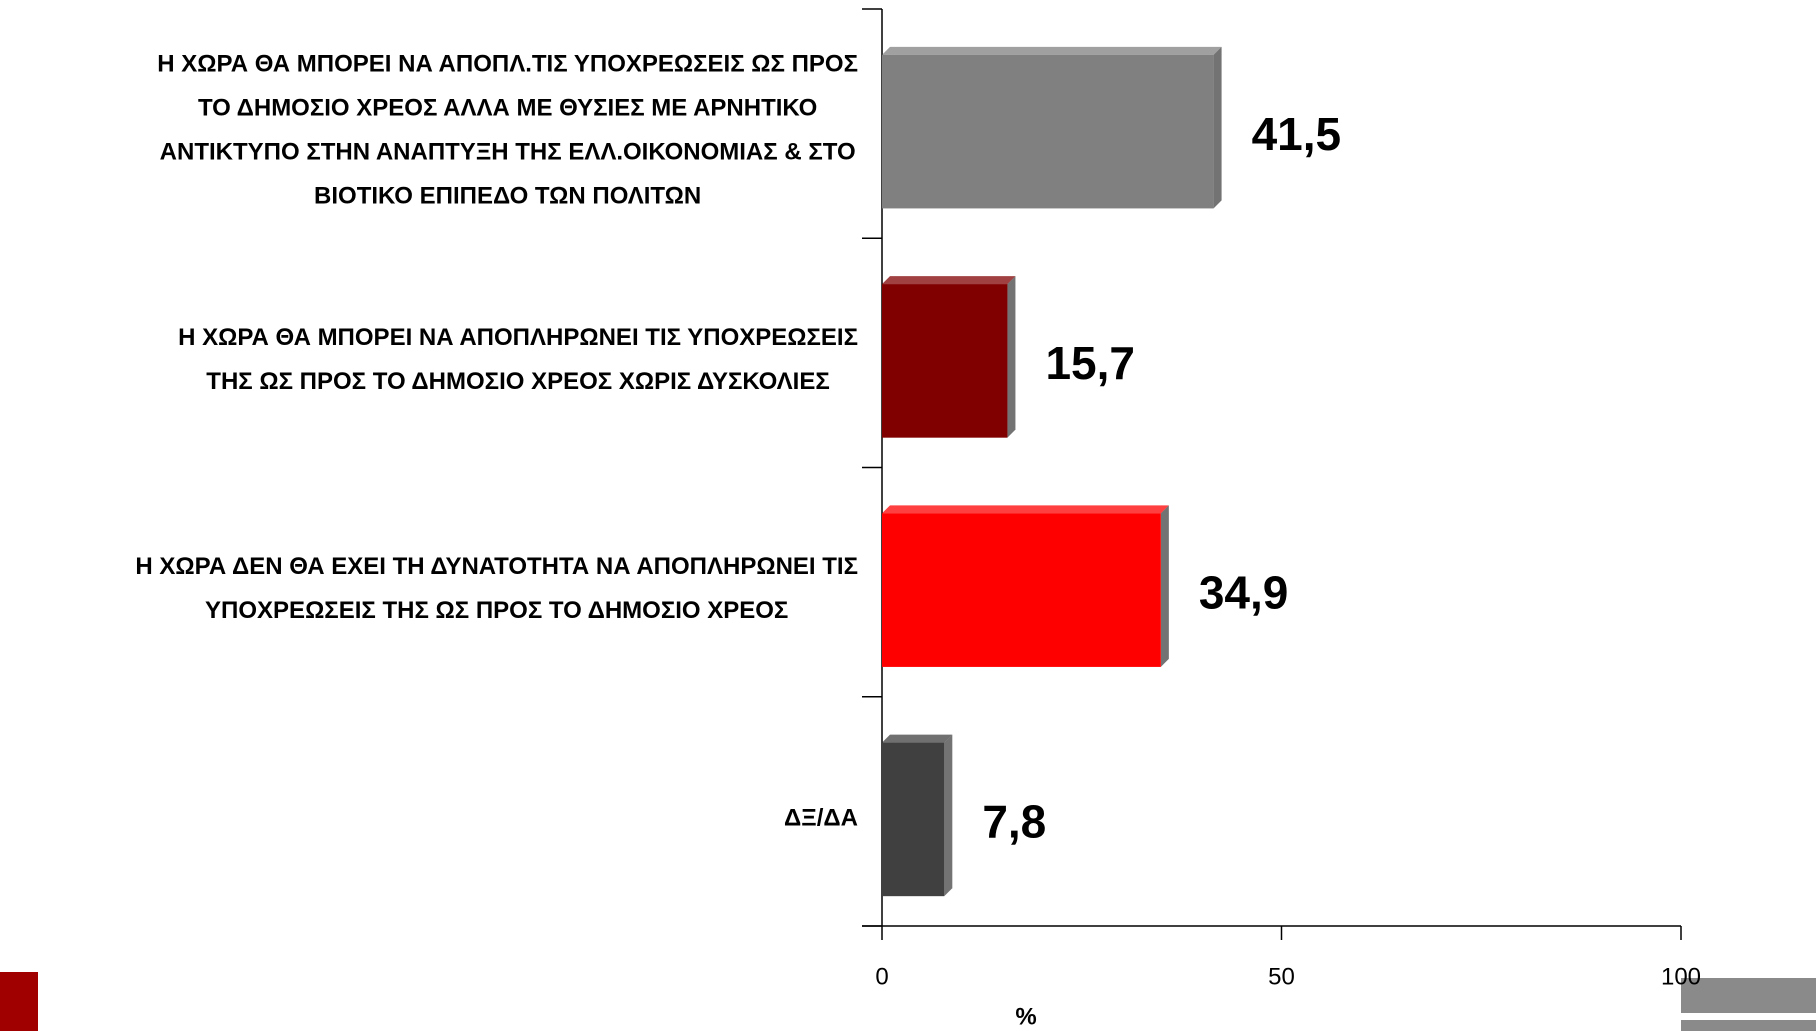  I want to click on data-label: 7,8, so click(1014, 822).